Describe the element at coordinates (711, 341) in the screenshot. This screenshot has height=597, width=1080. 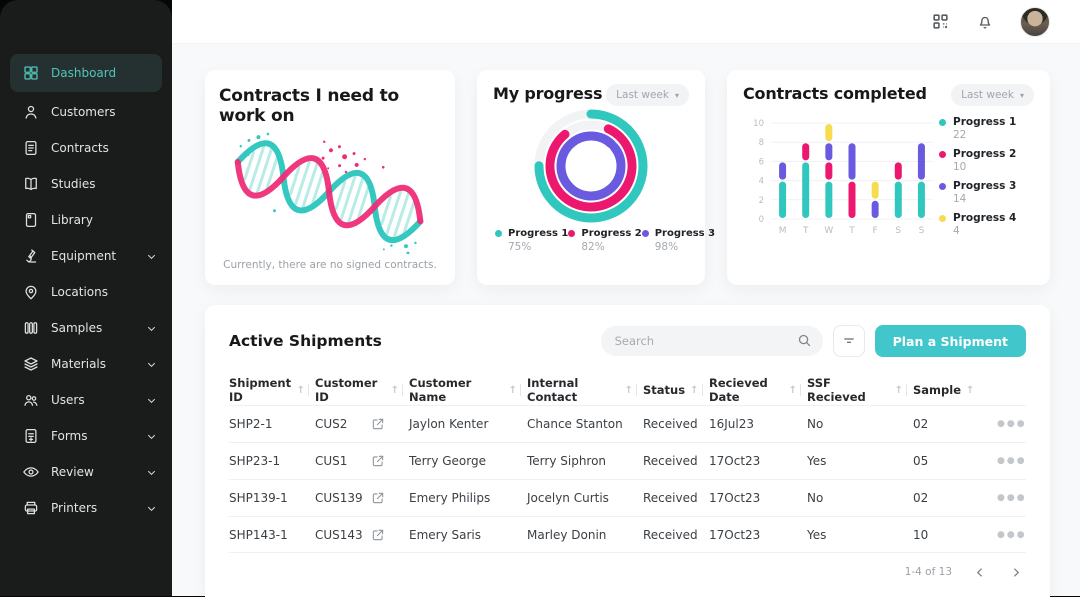
I see `search-input` at that location.